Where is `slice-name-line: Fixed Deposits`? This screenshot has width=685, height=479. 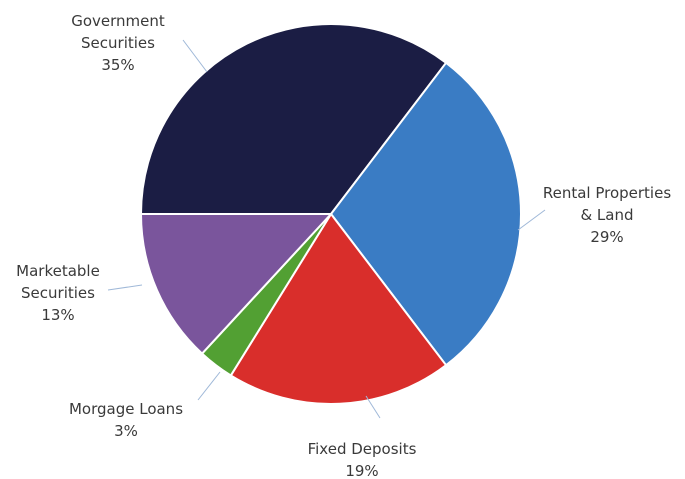 slice-name-line: Fixed Deposits is located at coordinates (362, 449).